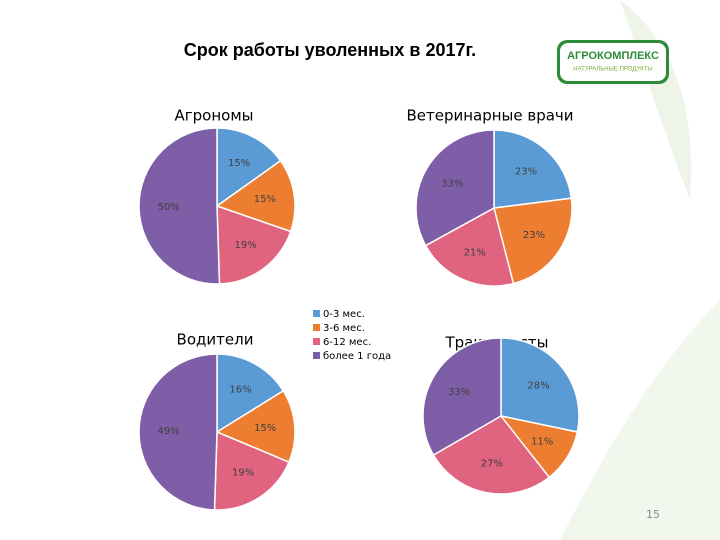  I want to click on data-label: 50%, so click(169, 207).